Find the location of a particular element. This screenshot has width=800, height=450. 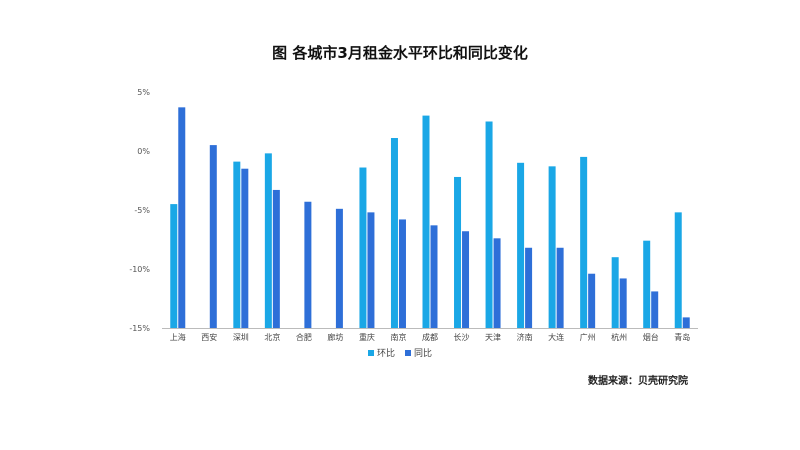

x-tick-label: 北京 is located at coordinates (272, 337).